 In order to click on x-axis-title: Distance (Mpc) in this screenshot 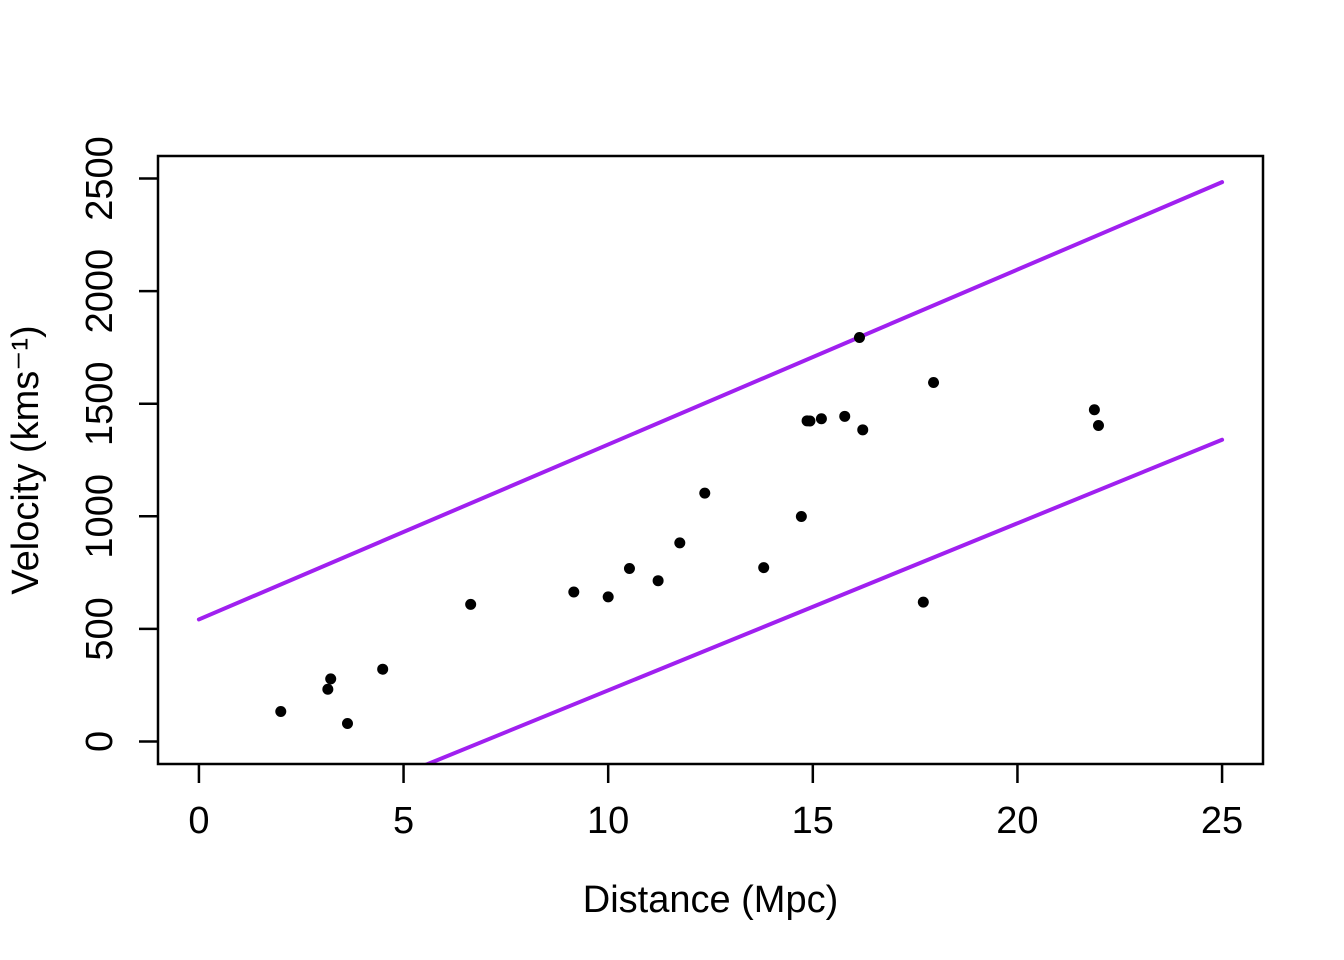, I will do `click(711, 900)`.